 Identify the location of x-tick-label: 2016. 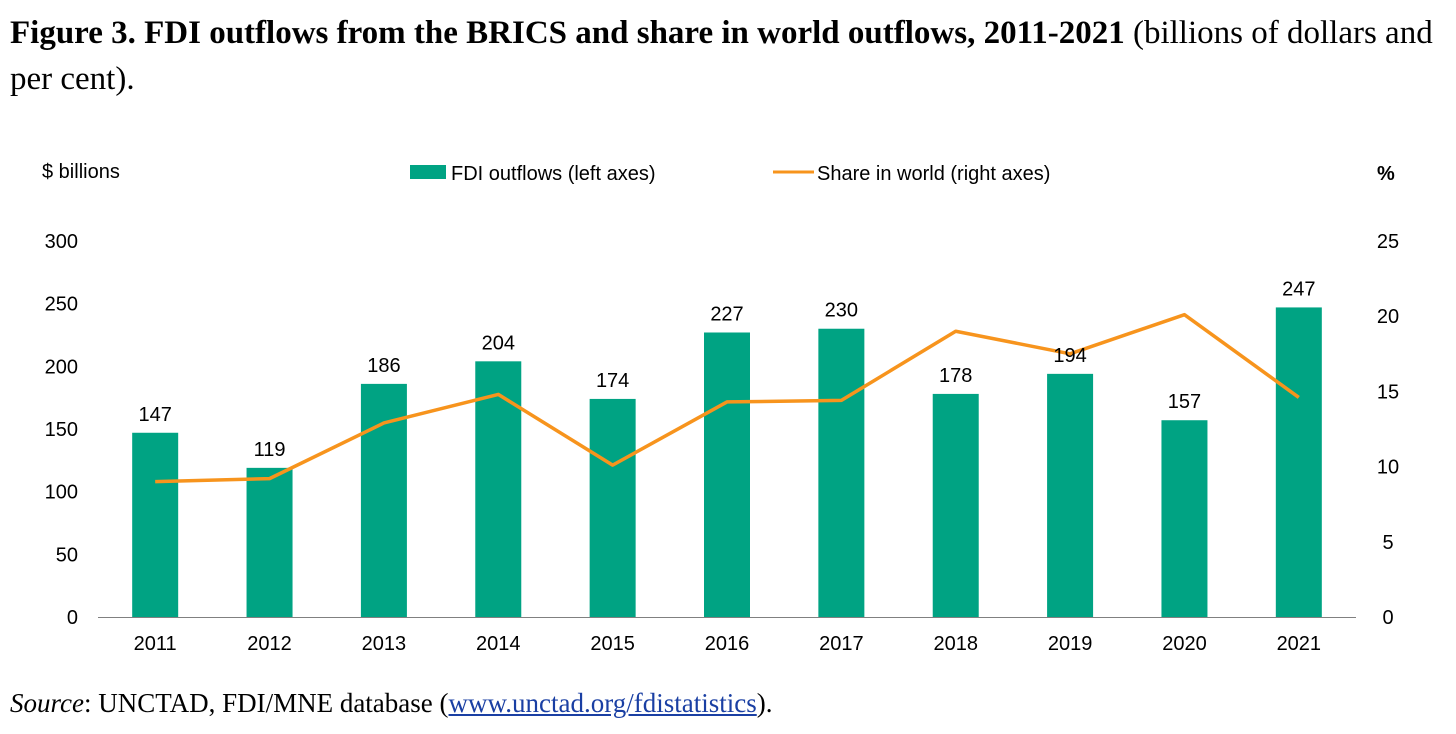
(727, 644).